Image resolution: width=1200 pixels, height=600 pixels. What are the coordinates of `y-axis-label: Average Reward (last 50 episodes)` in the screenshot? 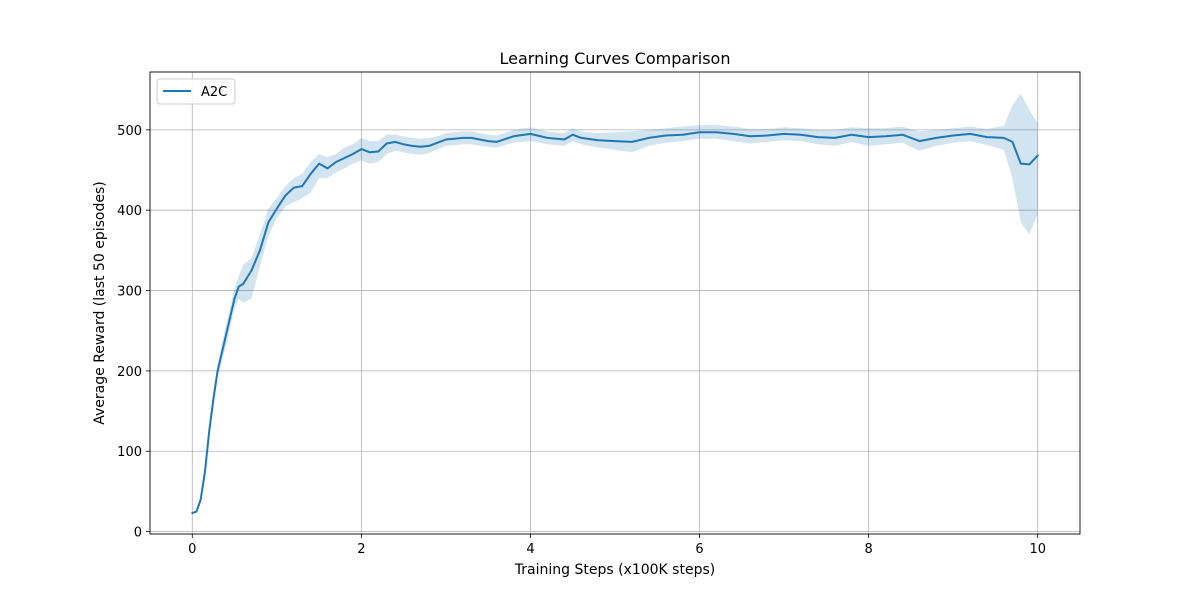 It's located at (100, 302).